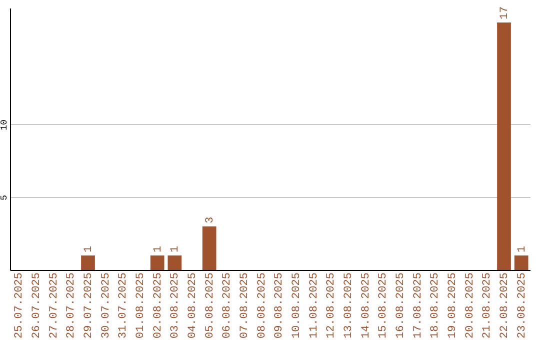  What do you see at coordinates (89, 305) in the screenshot?
I see `x-tick-label: 29.07.2025` at bounding box center [89, 305].